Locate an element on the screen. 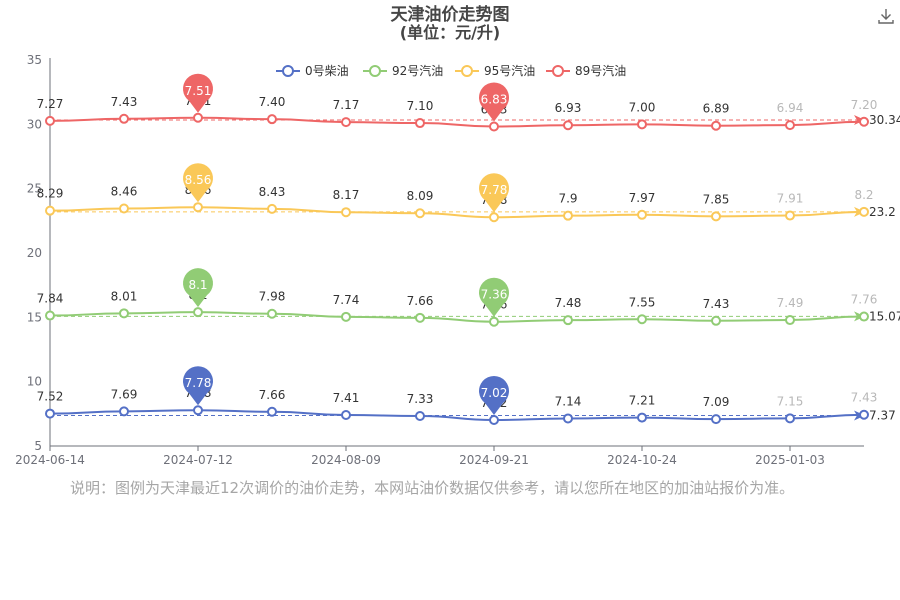  extreme-pin-label: 7.51 is located at coordinates (198, 91).